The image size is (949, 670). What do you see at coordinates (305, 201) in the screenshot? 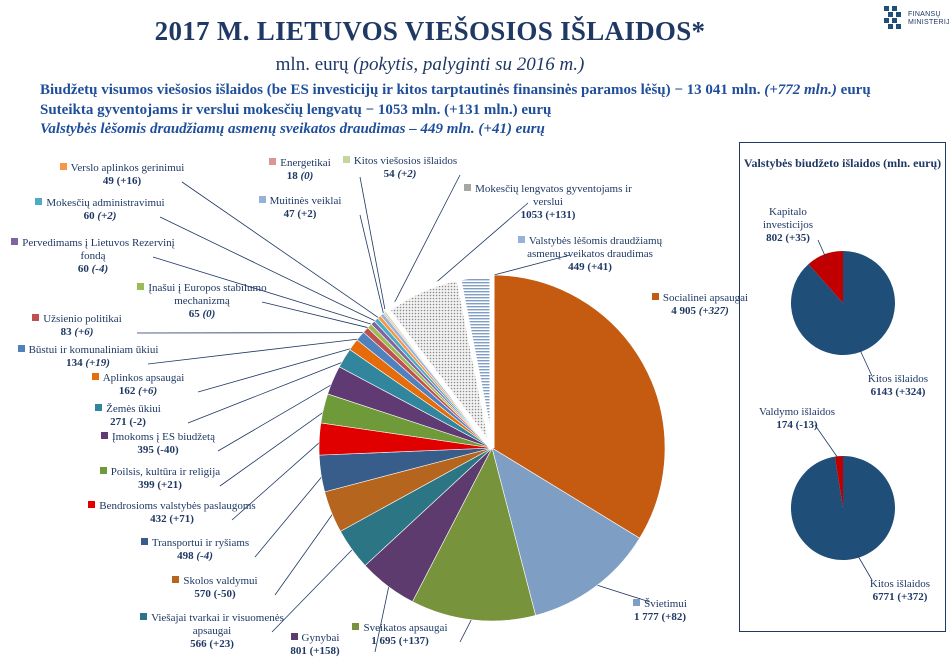
I see `pie-label-text: Muitinės veiklai` at bounding box center [305, 201].